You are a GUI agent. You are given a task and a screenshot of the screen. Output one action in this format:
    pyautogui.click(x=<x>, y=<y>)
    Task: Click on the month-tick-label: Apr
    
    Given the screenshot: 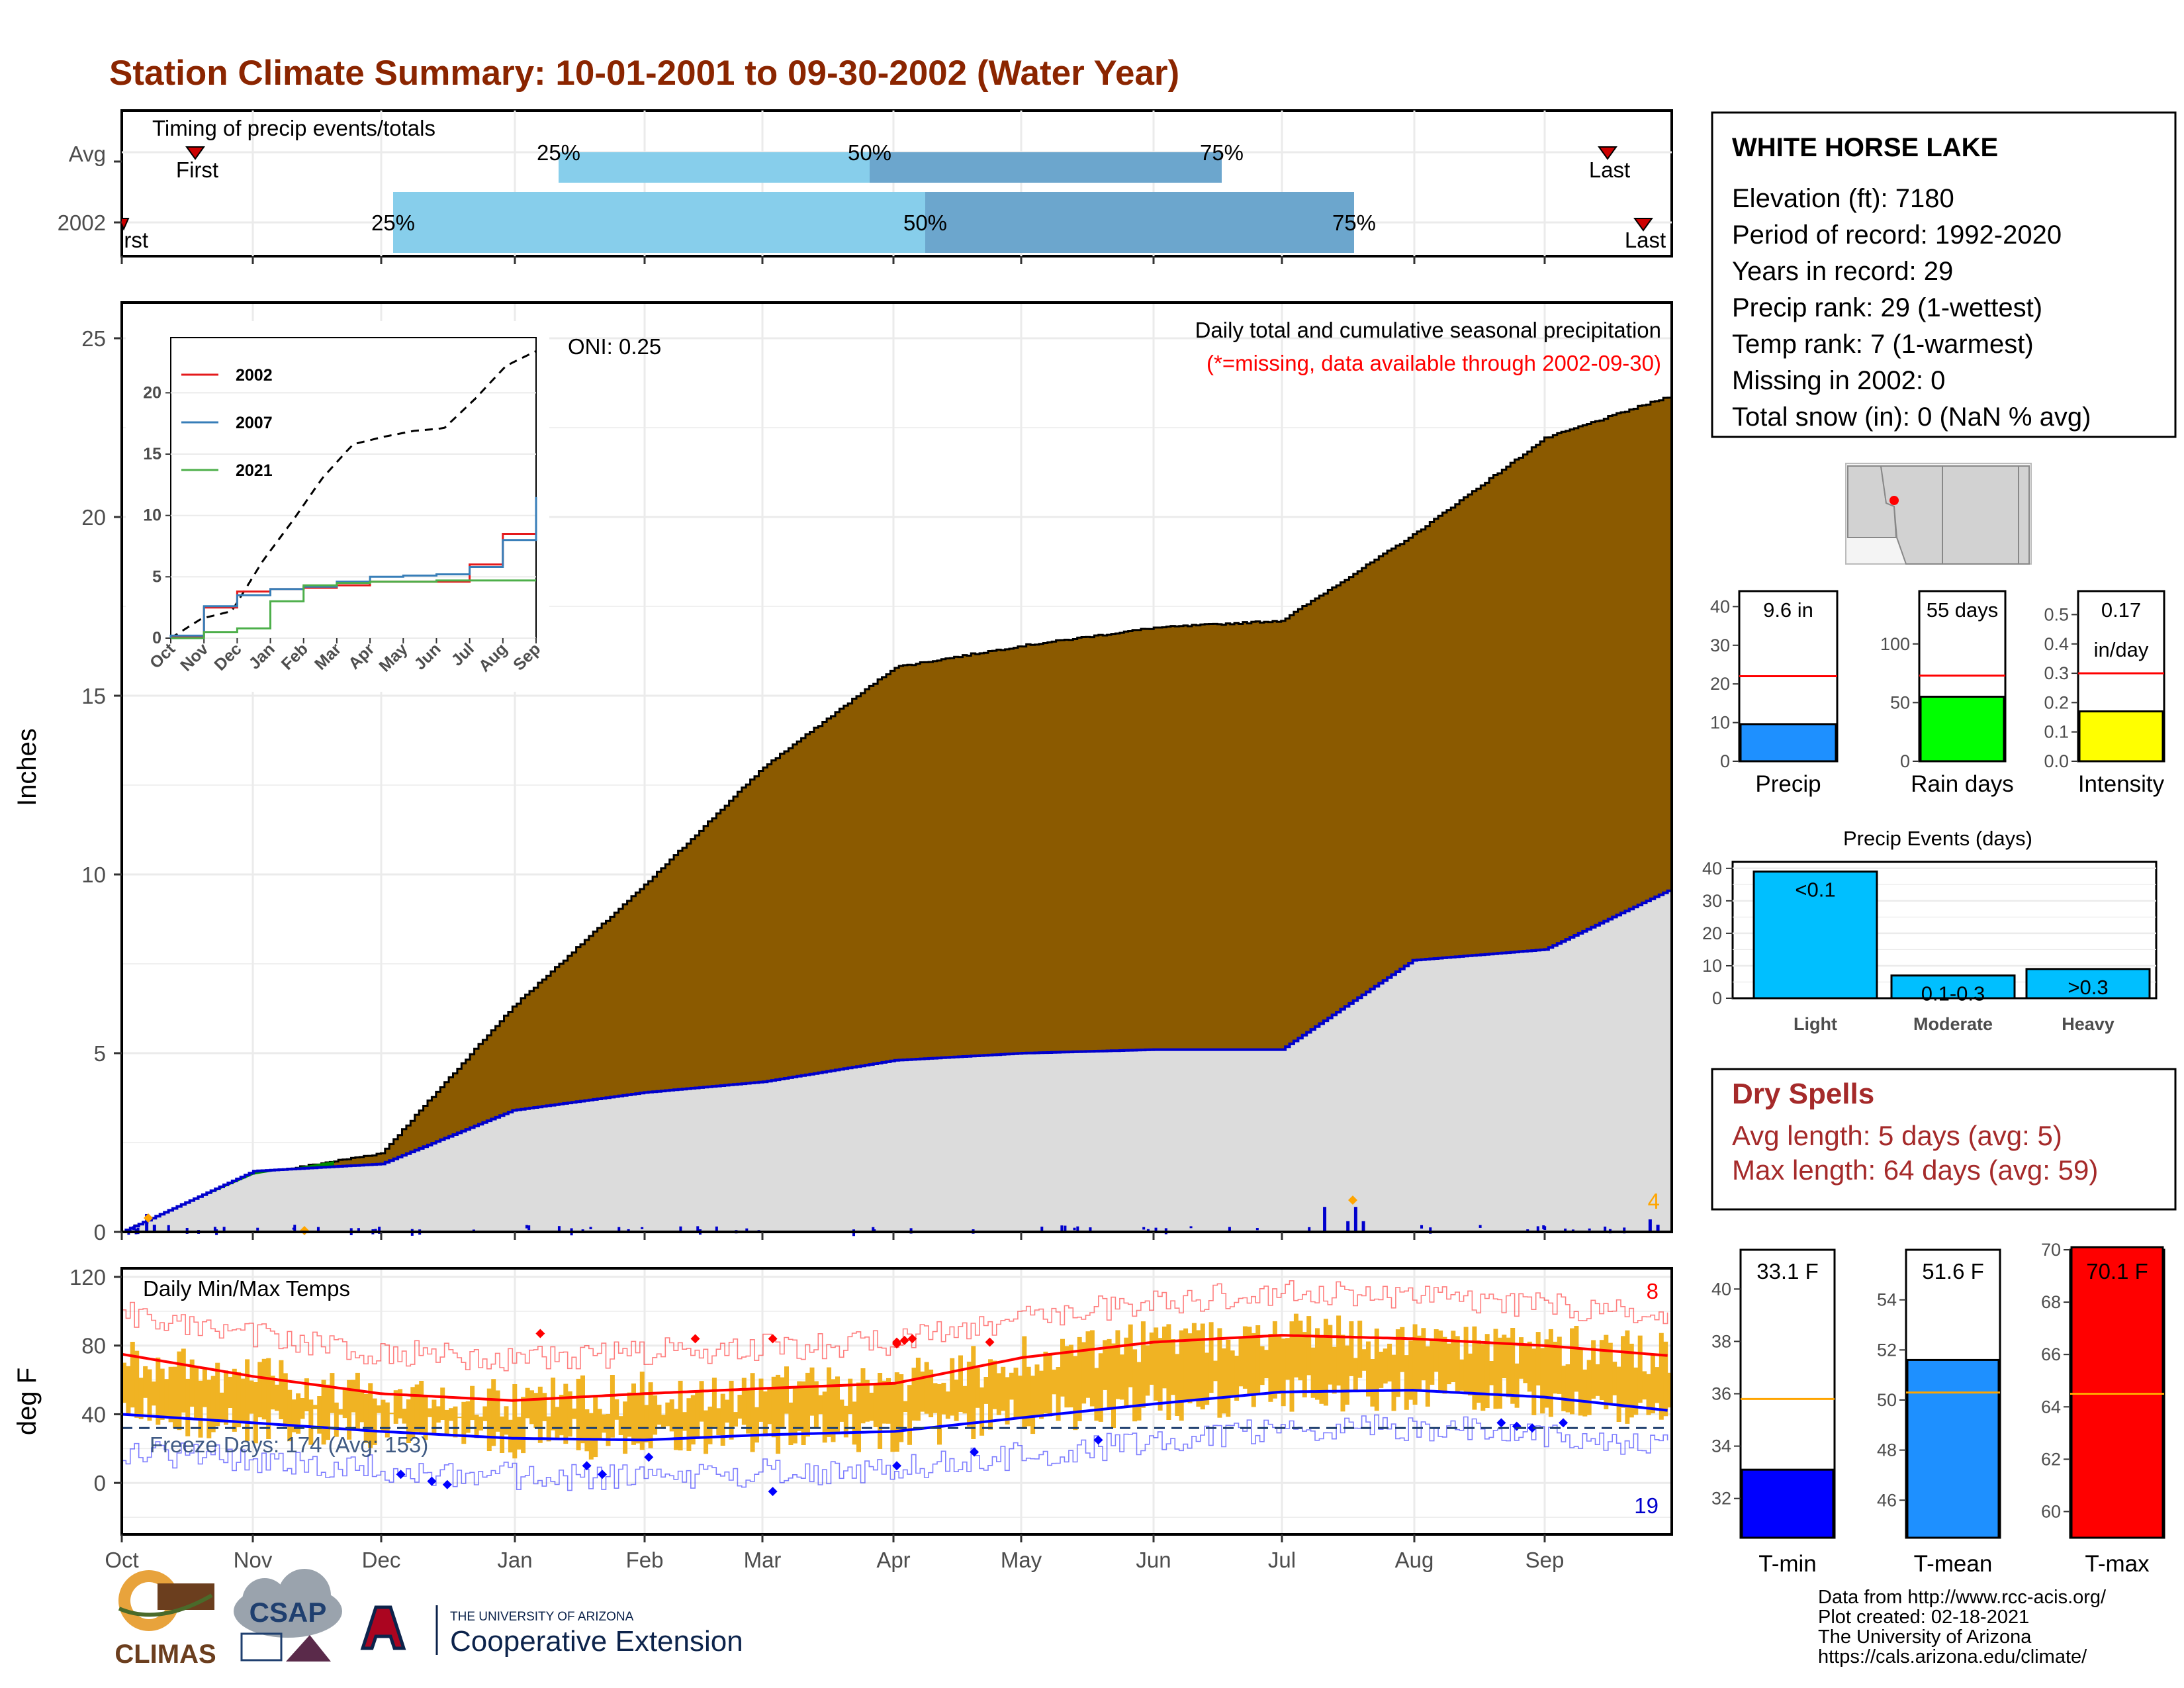 What is the action you would take?
    pyautogui.click(x=893, y=1560)
    